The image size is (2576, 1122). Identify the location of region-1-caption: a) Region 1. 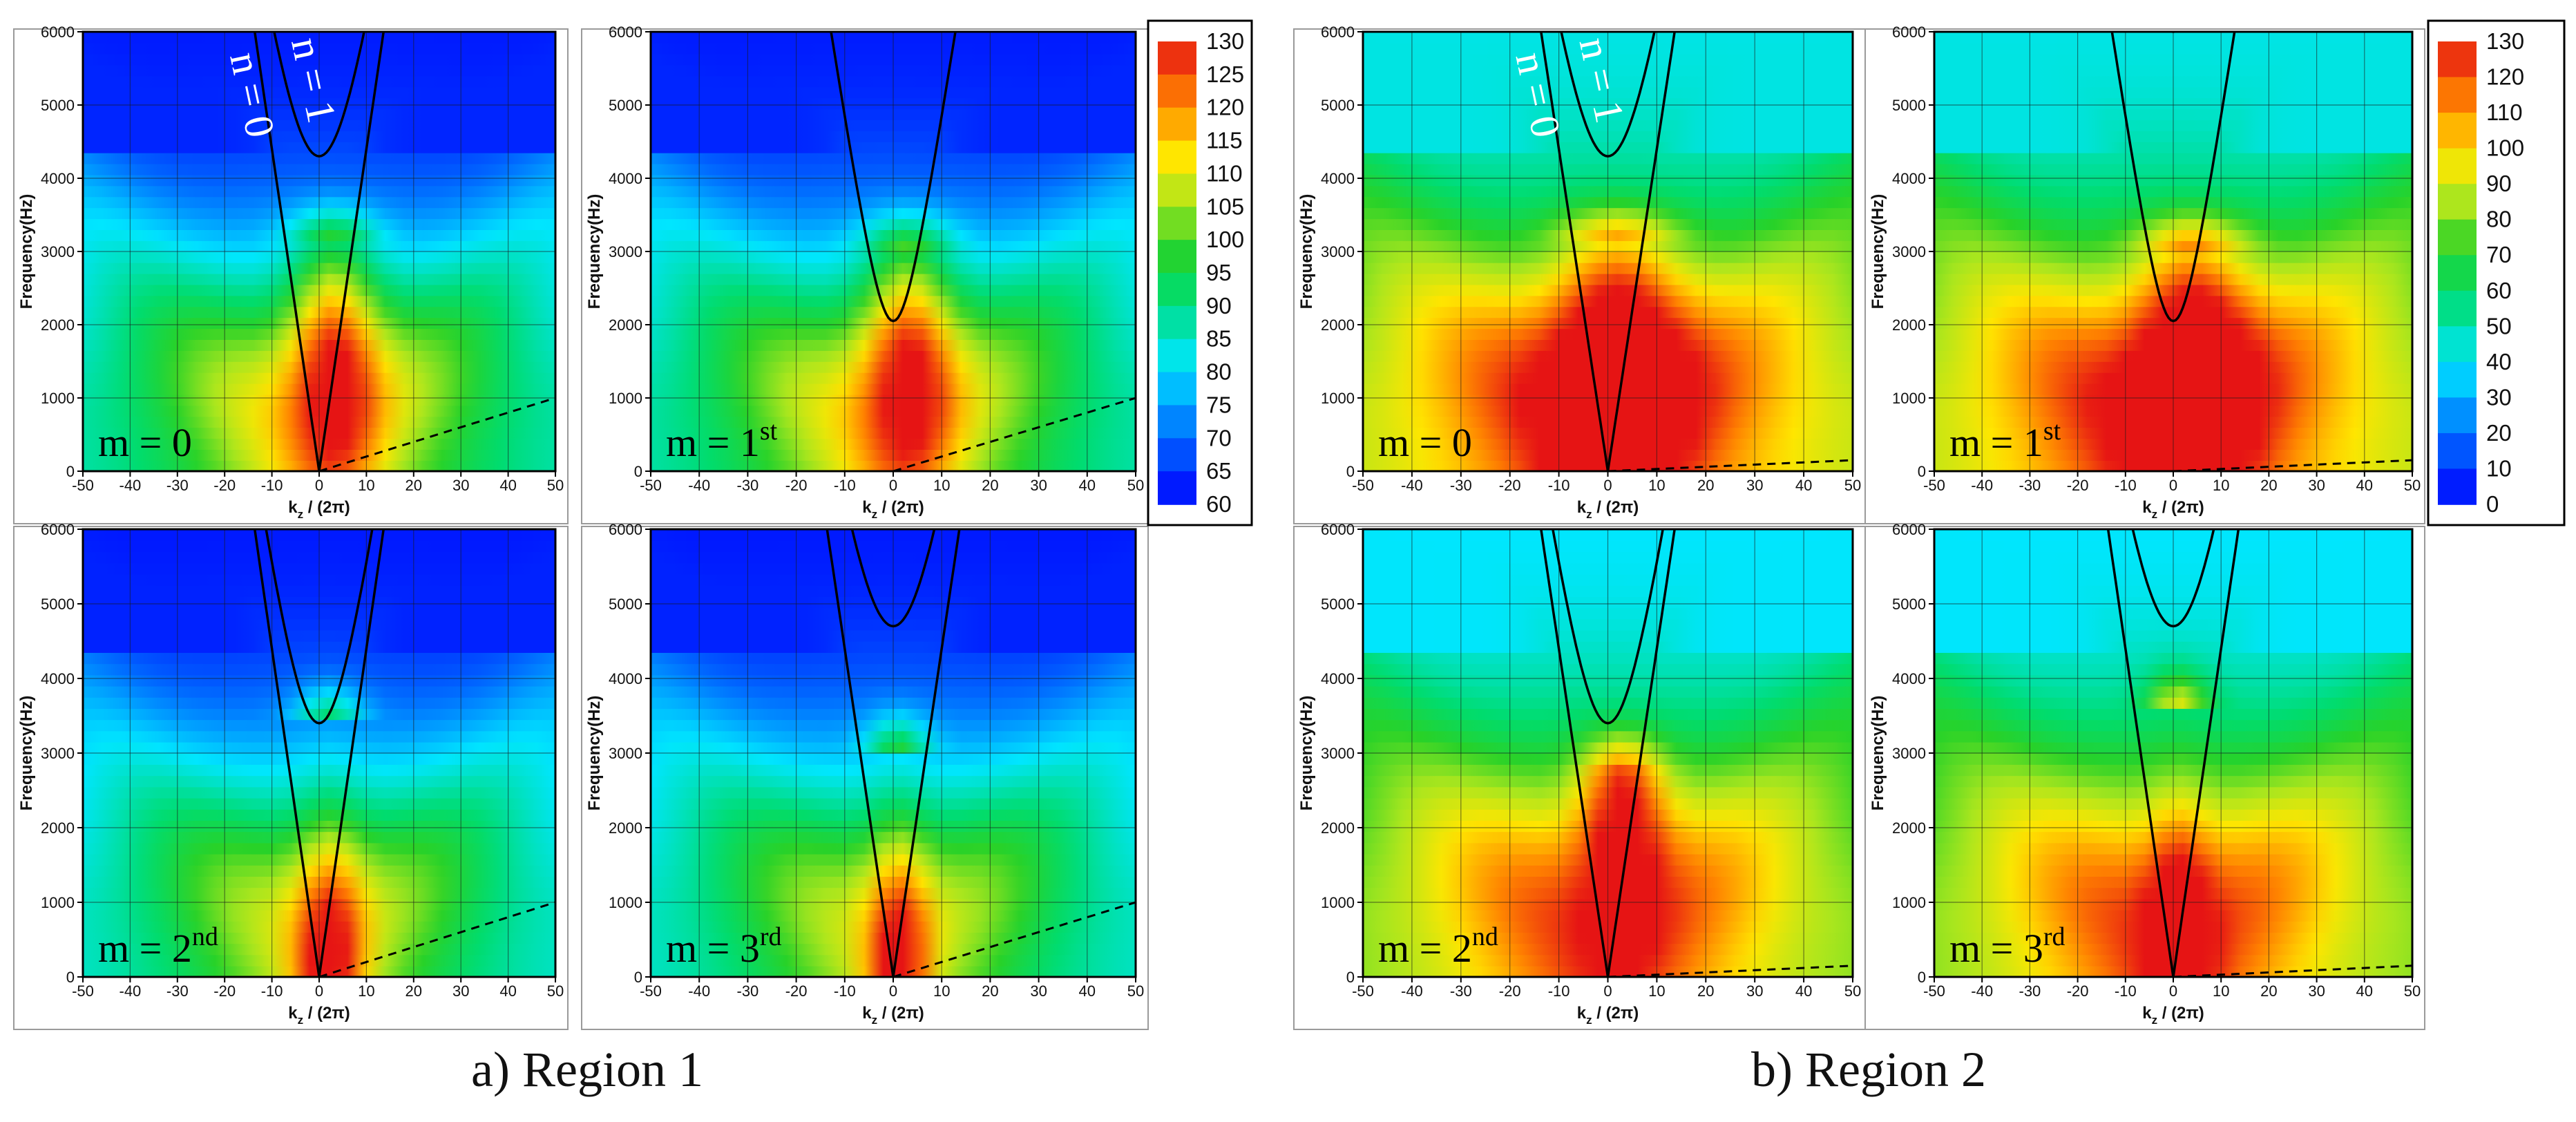
(587, 1069).